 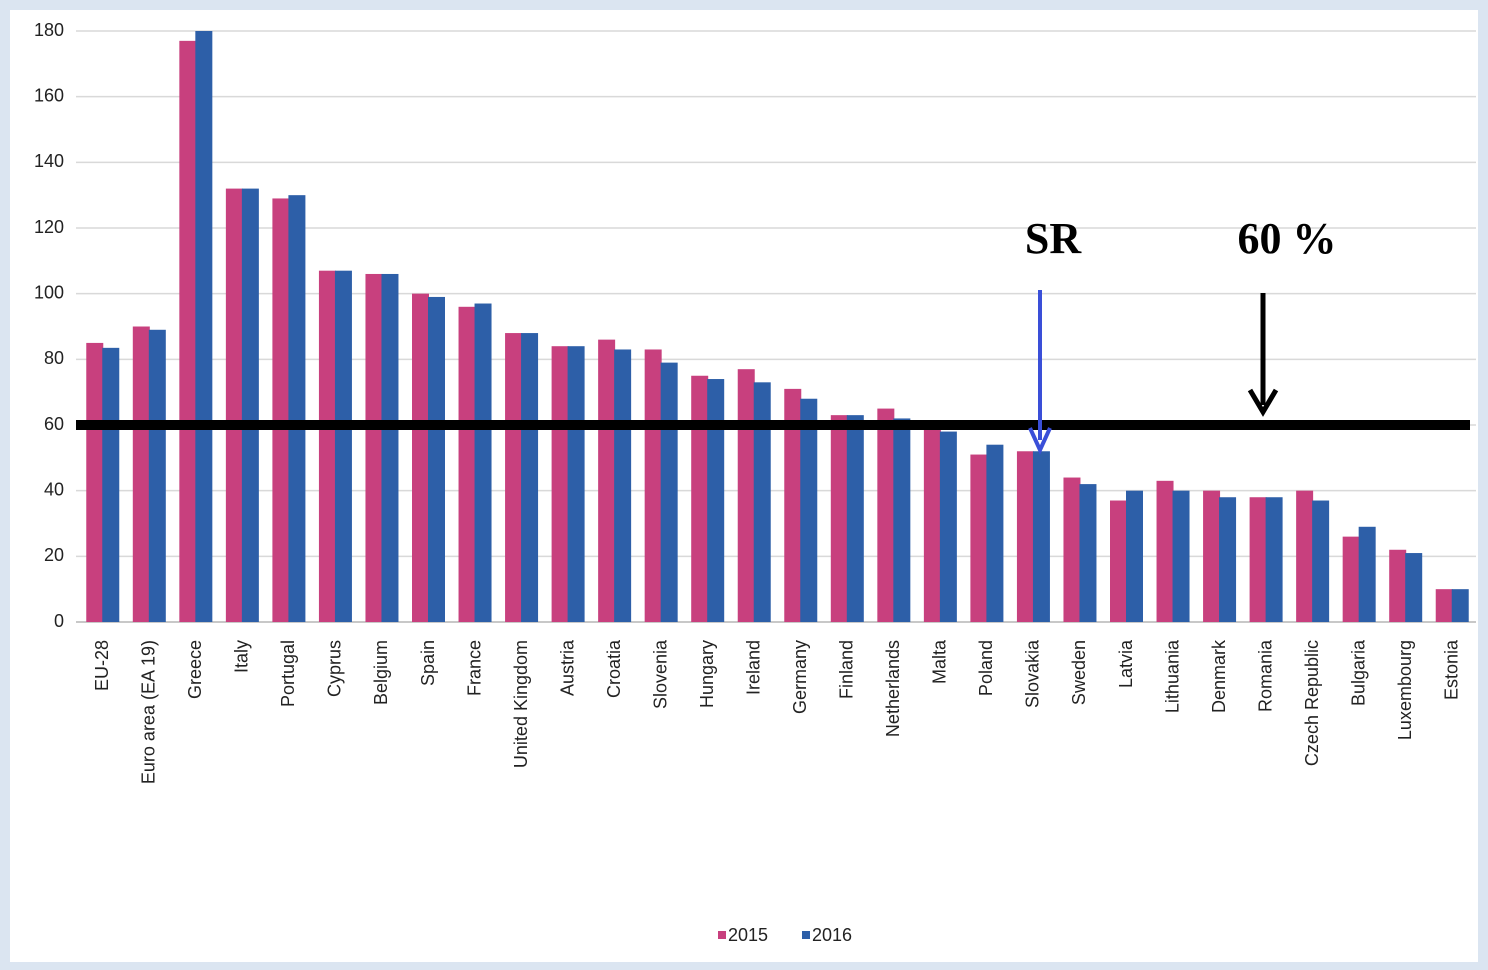 What do you see at coordinates (59, 621) in the screenshot?
I see `y-tick-label: 0` at bounding box center [59, 621].